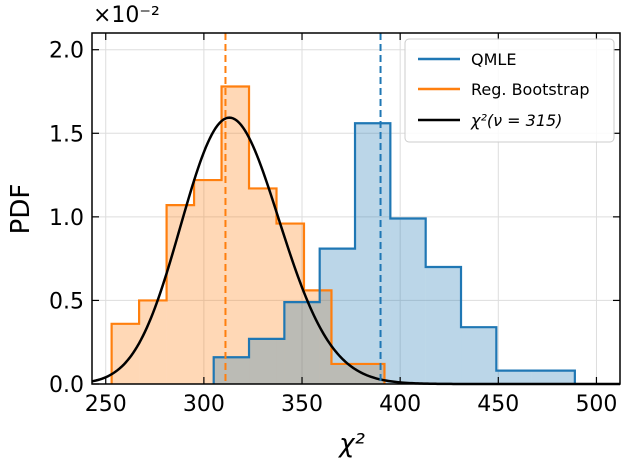 The height and width of the screenshot is (464, 632). What do you see at coordinates (126, 15) in the screenshot?
I see `y-multiplier-label: ×10⁻²` at bounding box center [126, 15].